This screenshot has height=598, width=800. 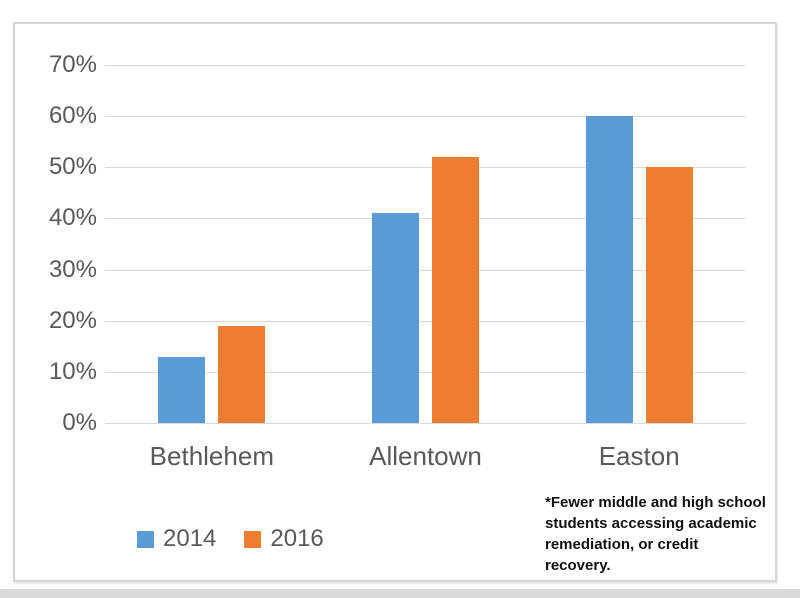 What do you see at coordinates (622, 544) in the screenshot?
I see `footnote-line: remediation, or credit` at bounding box center [622, 544].